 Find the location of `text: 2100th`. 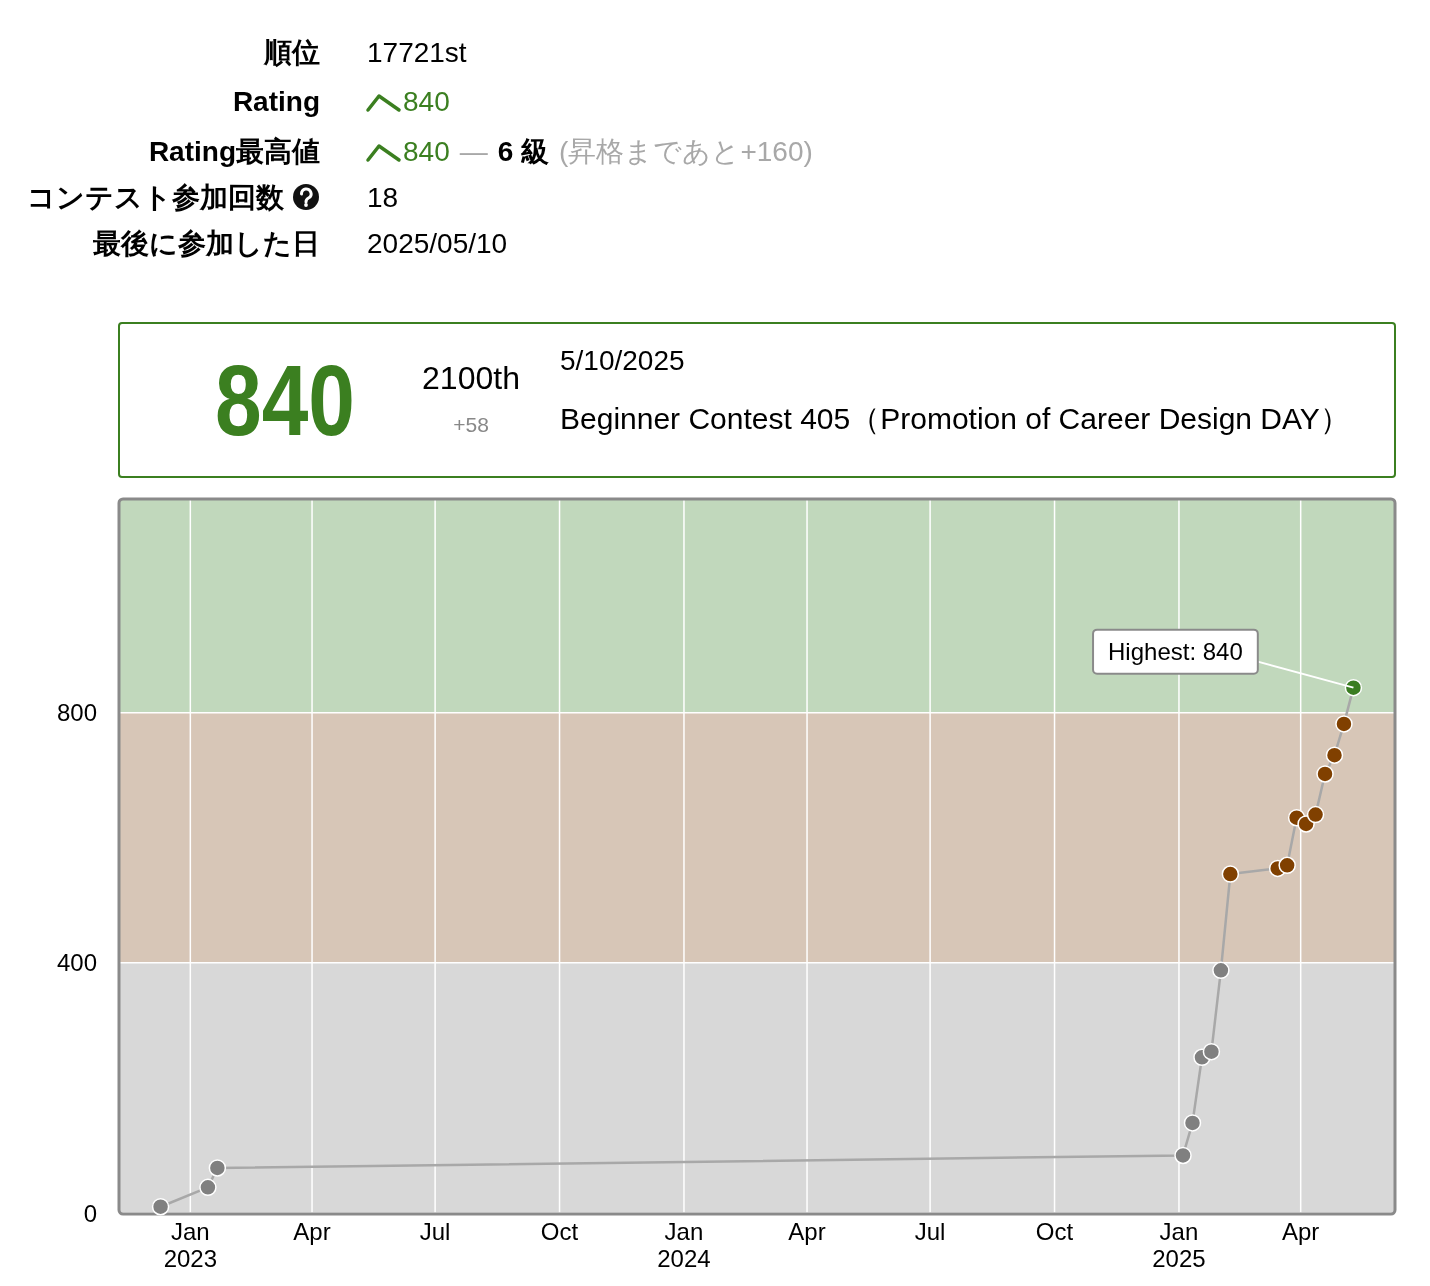

text: 2100th is located at coordinates (471, 378).